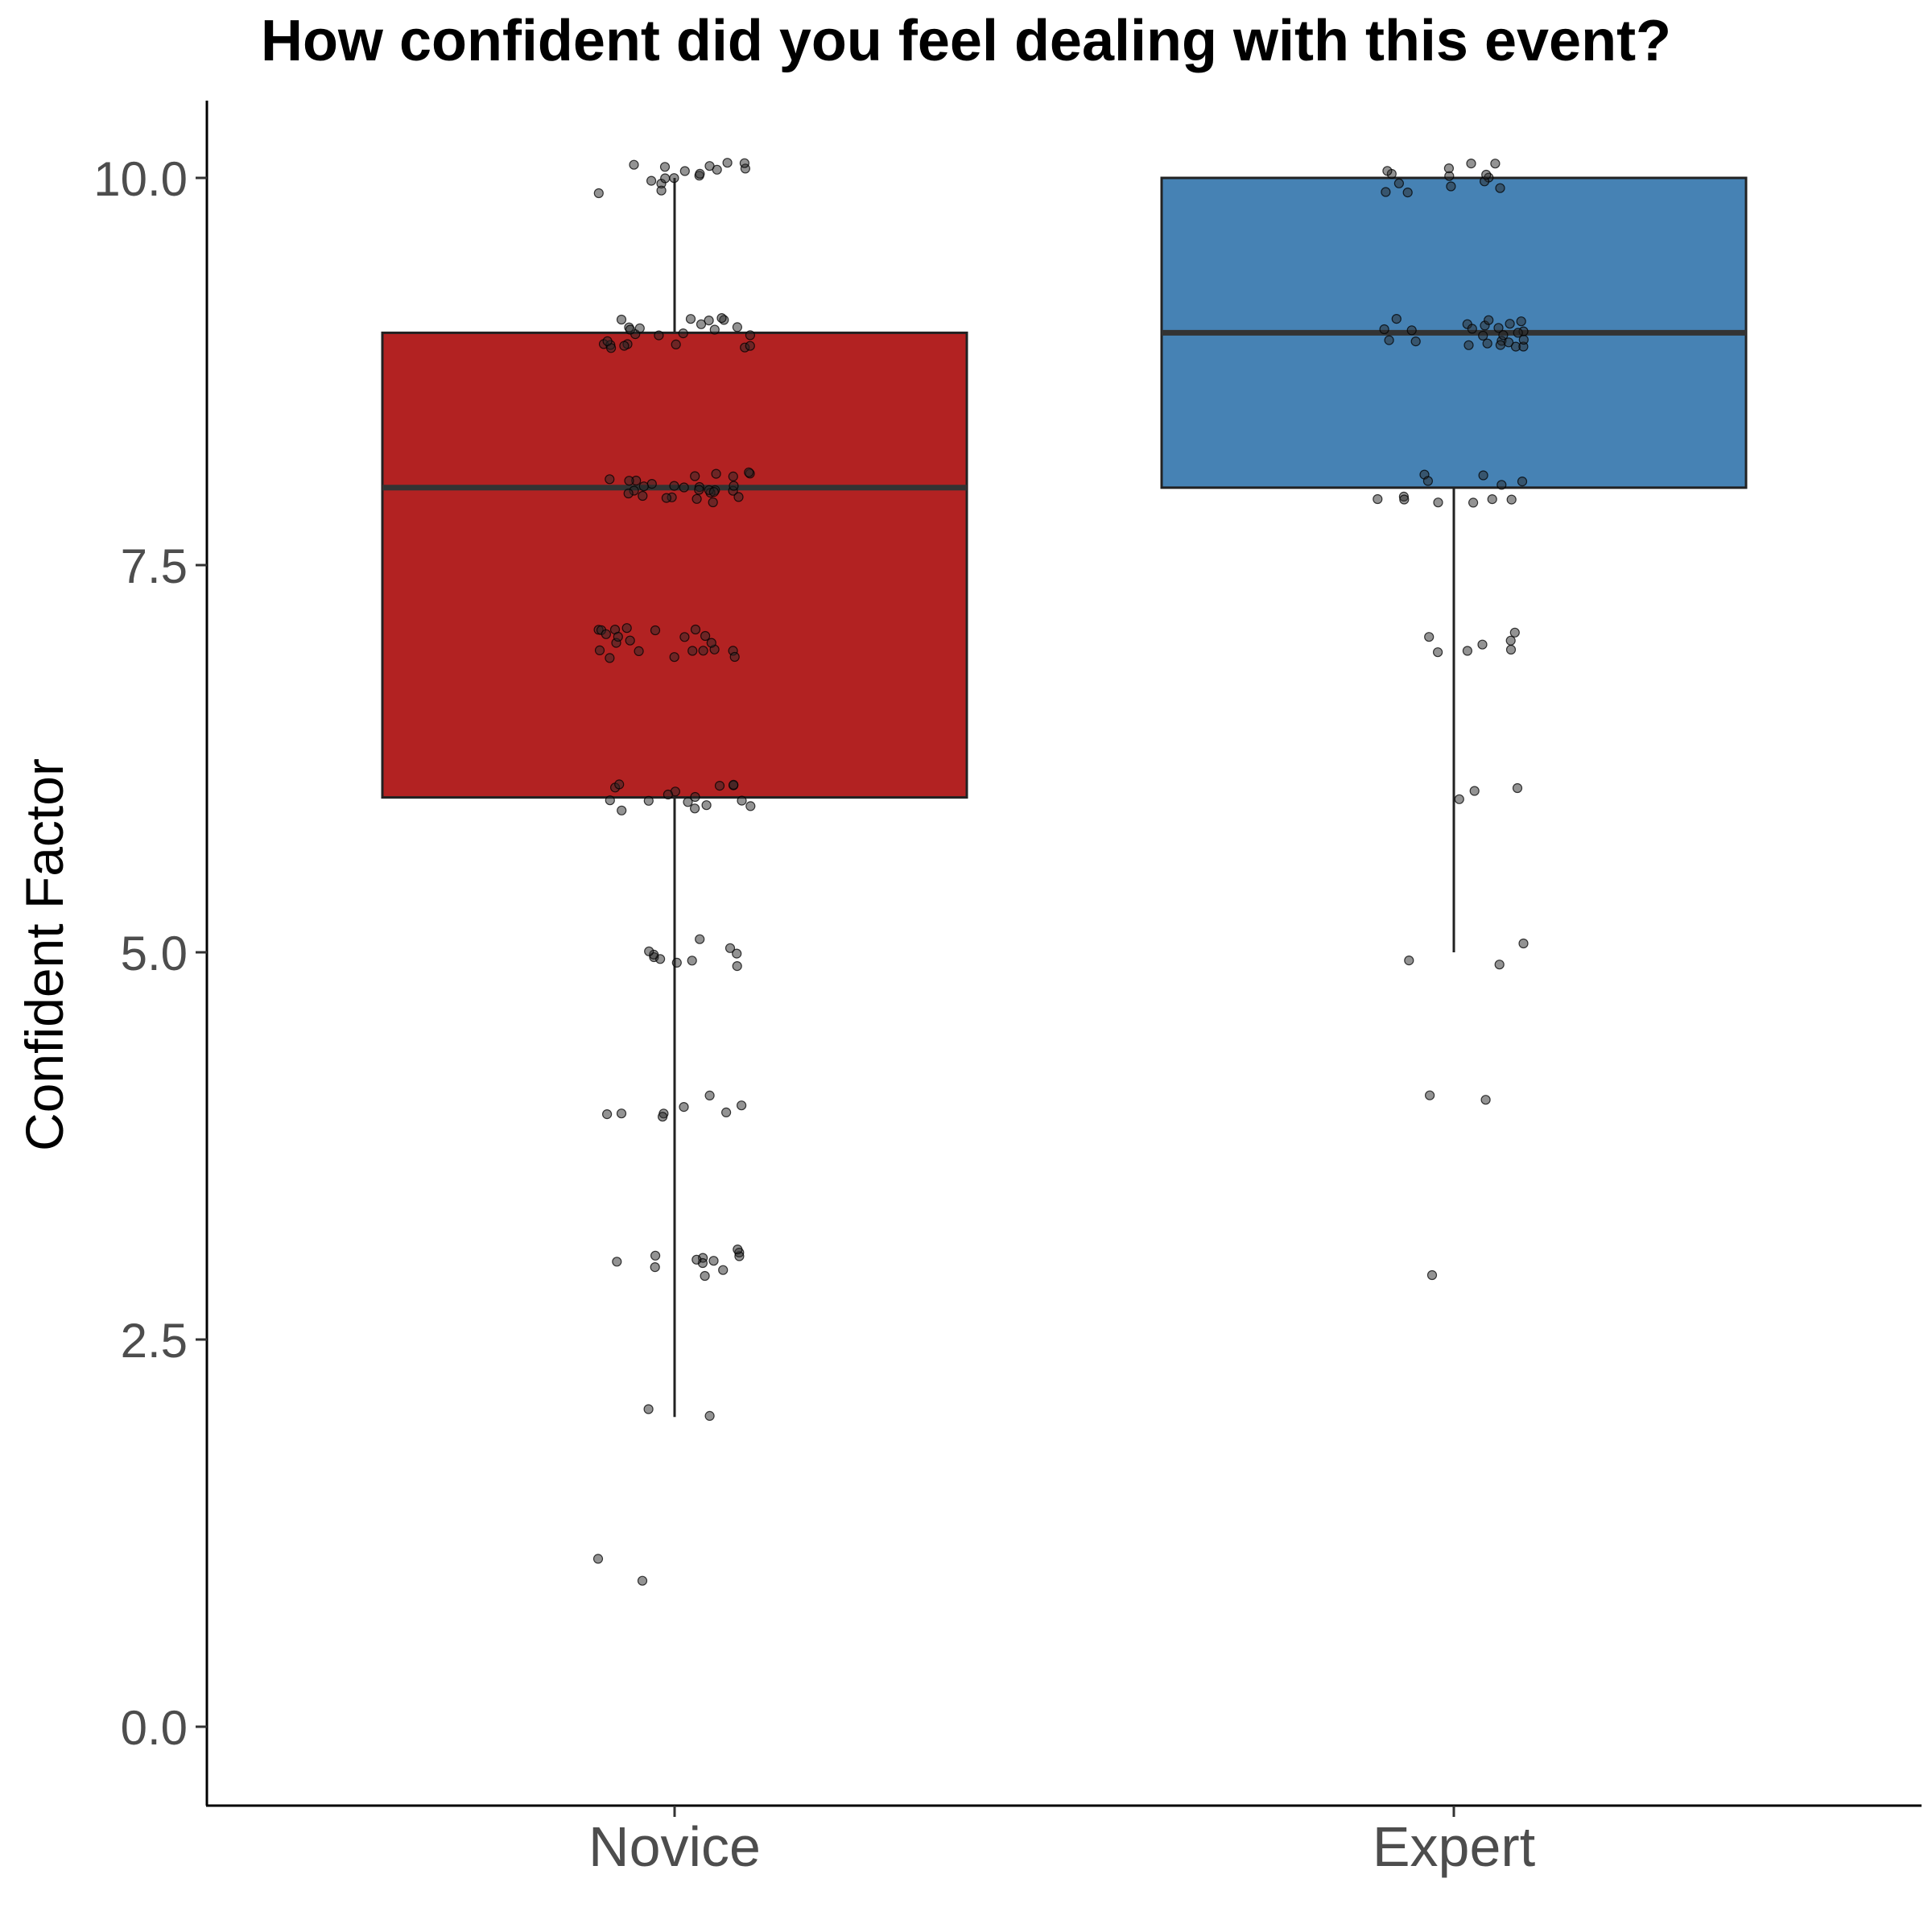 The width and height of the screenshot is (1932, 1932). Describe the element at coordinates (1454, 1847) in the screenshot. I see `x-tick-label-expert: Expert` at that location.